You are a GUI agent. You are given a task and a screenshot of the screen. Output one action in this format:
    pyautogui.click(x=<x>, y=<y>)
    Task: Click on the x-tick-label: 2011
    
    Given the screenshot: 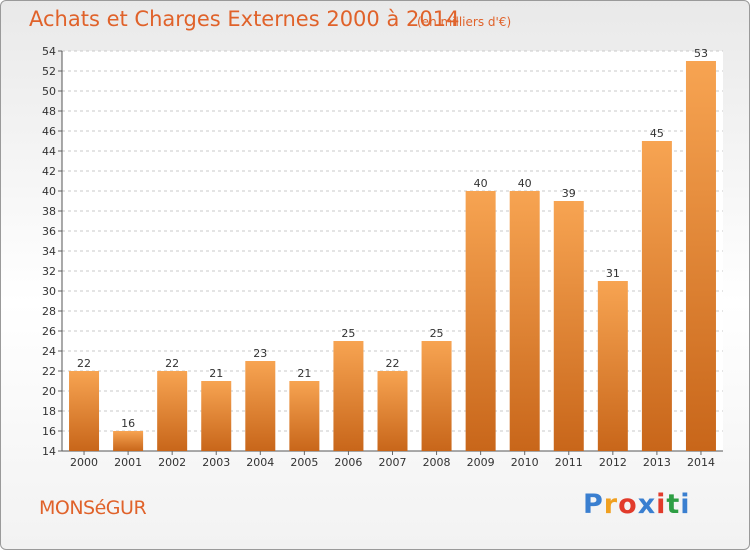 What is the action you would take?
    pyautogui.click(x=569, y=462)
    